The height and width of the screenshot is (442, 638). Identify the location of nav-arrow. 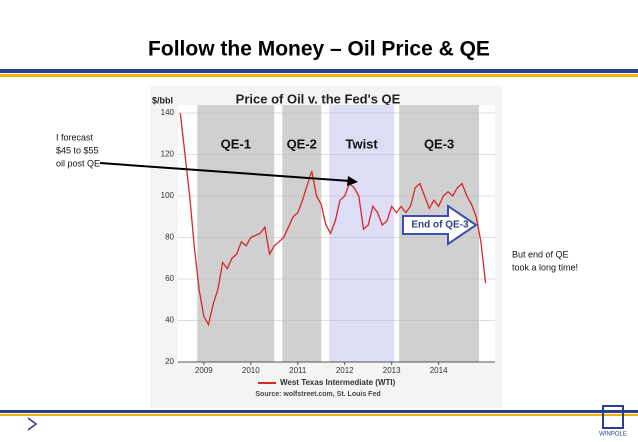
(32, 424).